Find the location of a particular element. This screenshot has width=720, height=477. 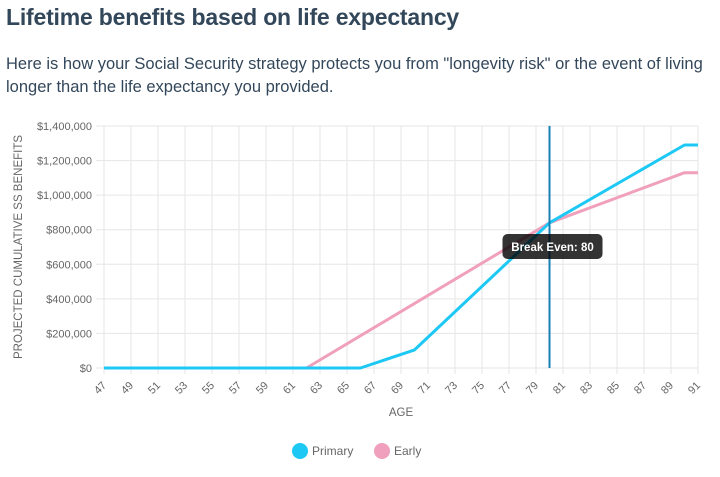

x-tick-label: 79 is located at coordinates (532, 388).